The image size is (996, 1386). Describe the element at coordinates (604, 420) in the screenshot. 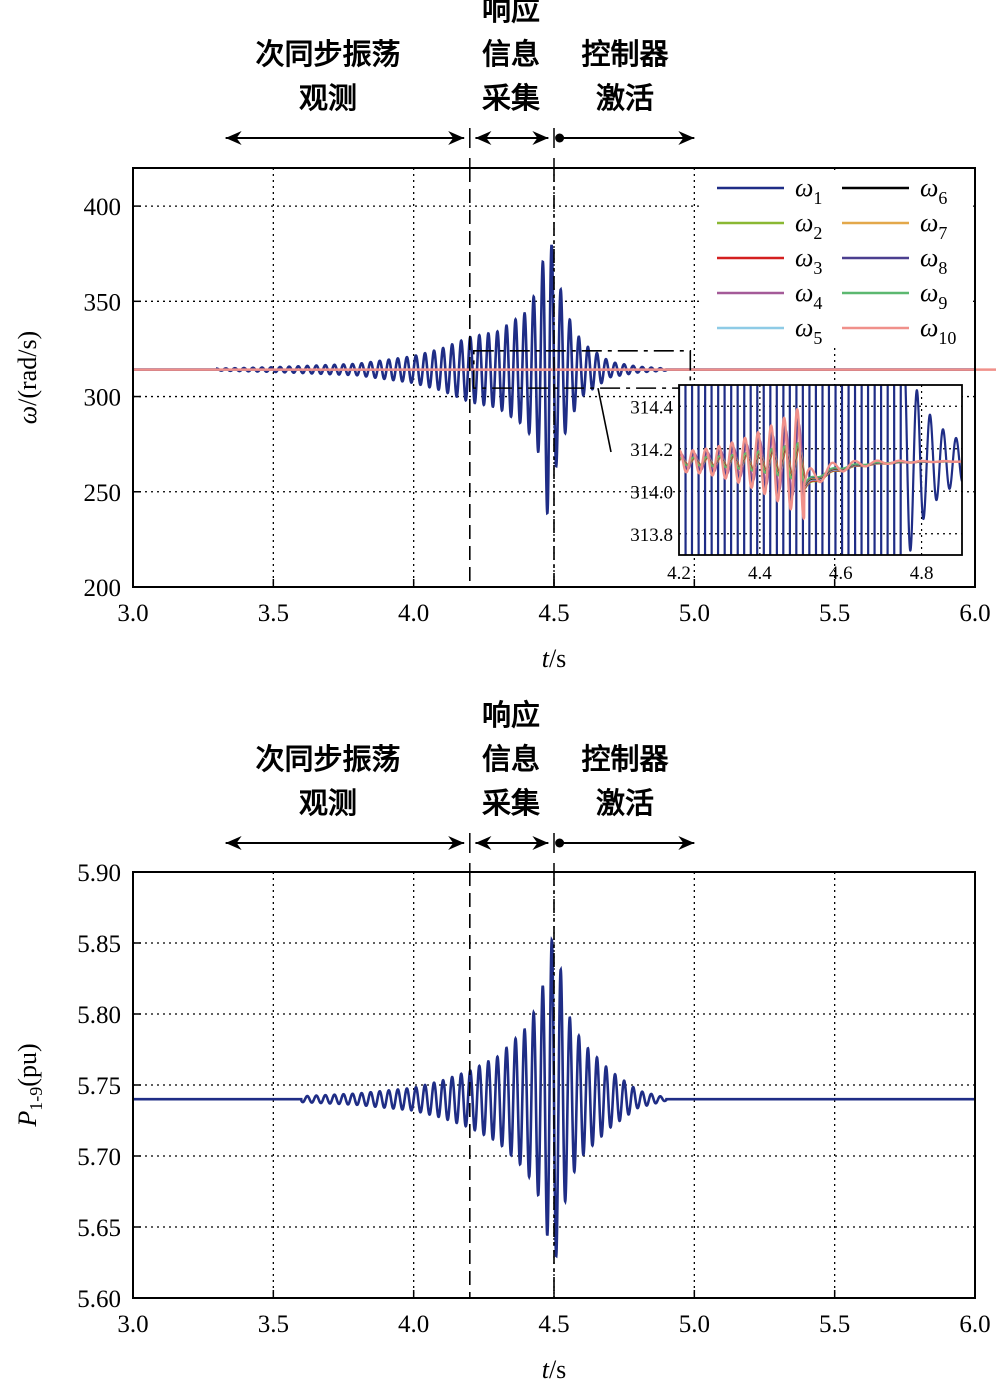

I see `zoom-connector-line` at that location.